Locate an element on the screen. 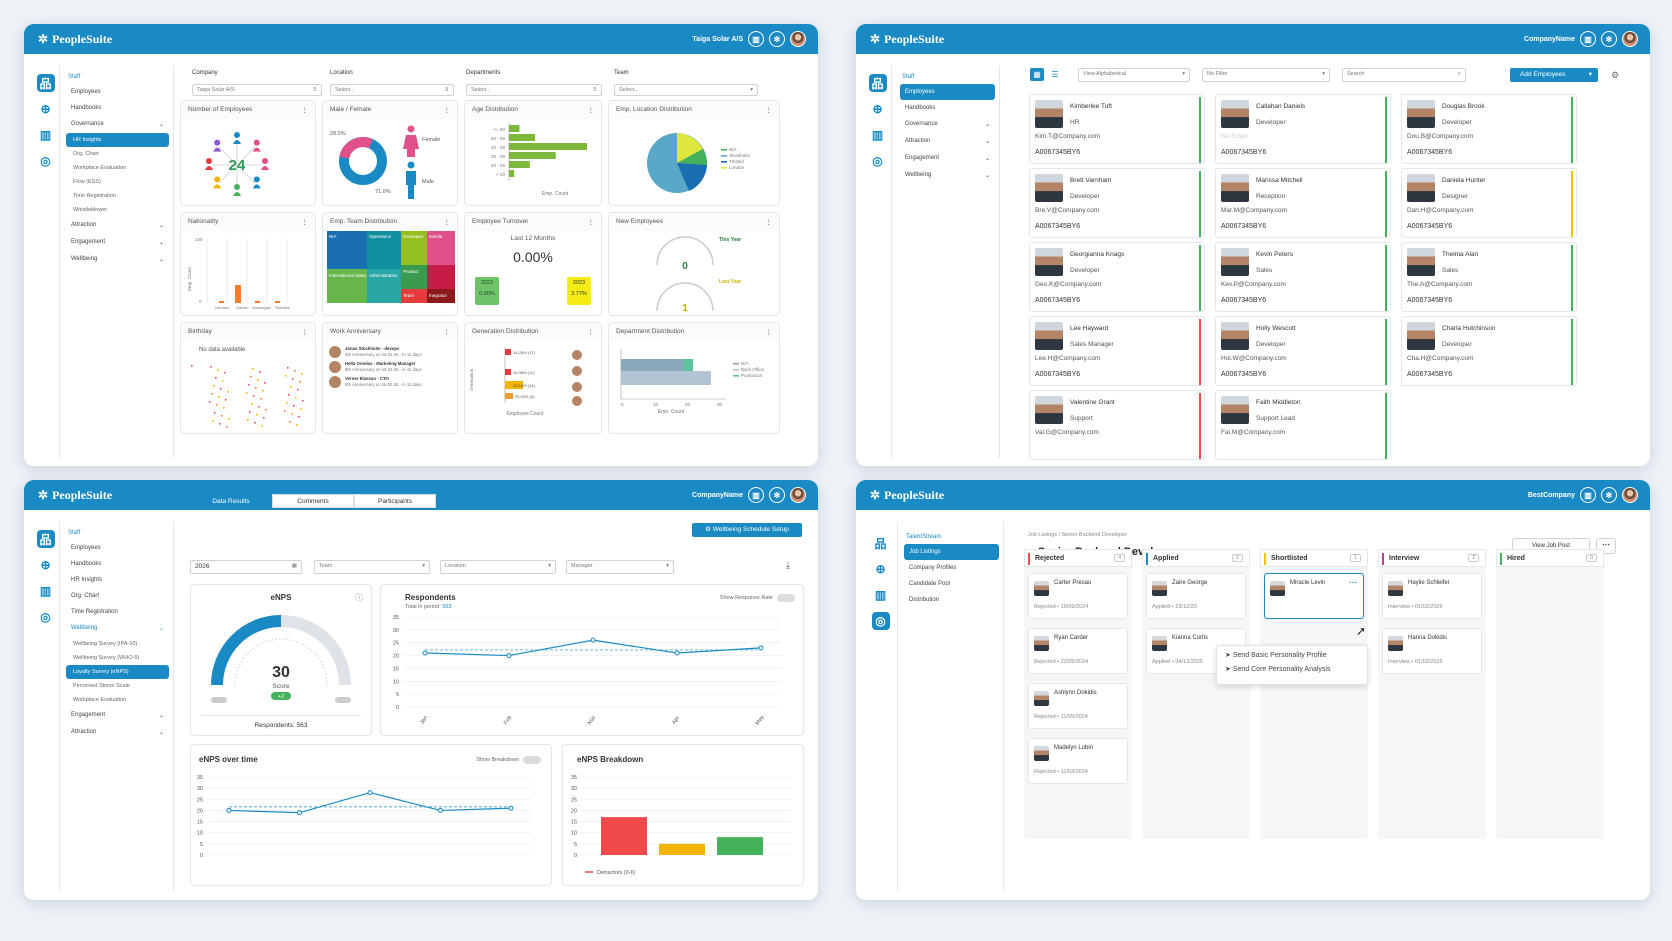 The height and width of the screenshot is (941, 1672). grid-view-icon: ▦ is located at coordinates (1037, 74).